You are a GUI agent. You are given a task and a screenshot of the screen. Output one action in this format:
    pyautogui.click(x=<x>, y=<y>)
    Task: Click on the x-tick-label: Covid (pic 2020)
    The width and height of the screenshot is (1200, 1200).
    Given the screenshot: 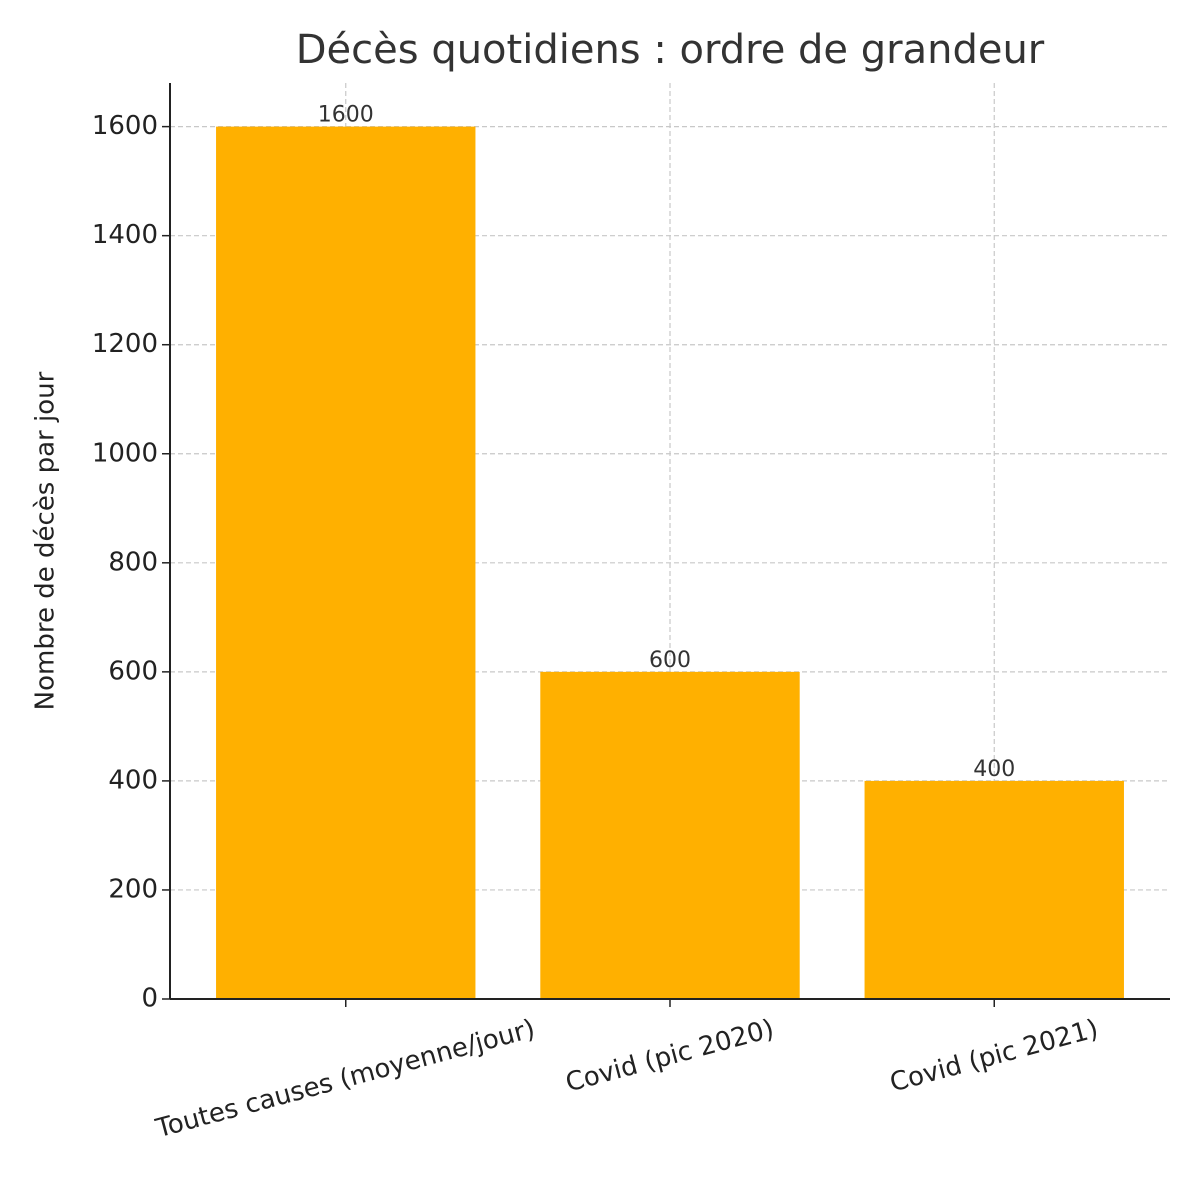 What is the action you would take?
    pyautogui.click(x=670, y=1056)
    